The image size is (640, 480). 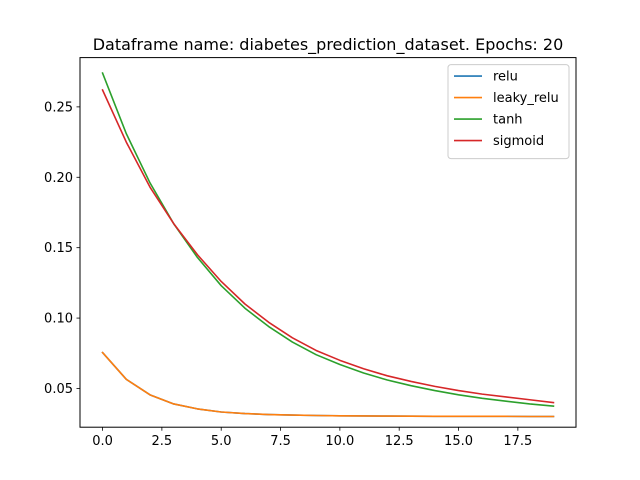 I want to click on x-tick-label: 0.0, so click(x=102, y=441).